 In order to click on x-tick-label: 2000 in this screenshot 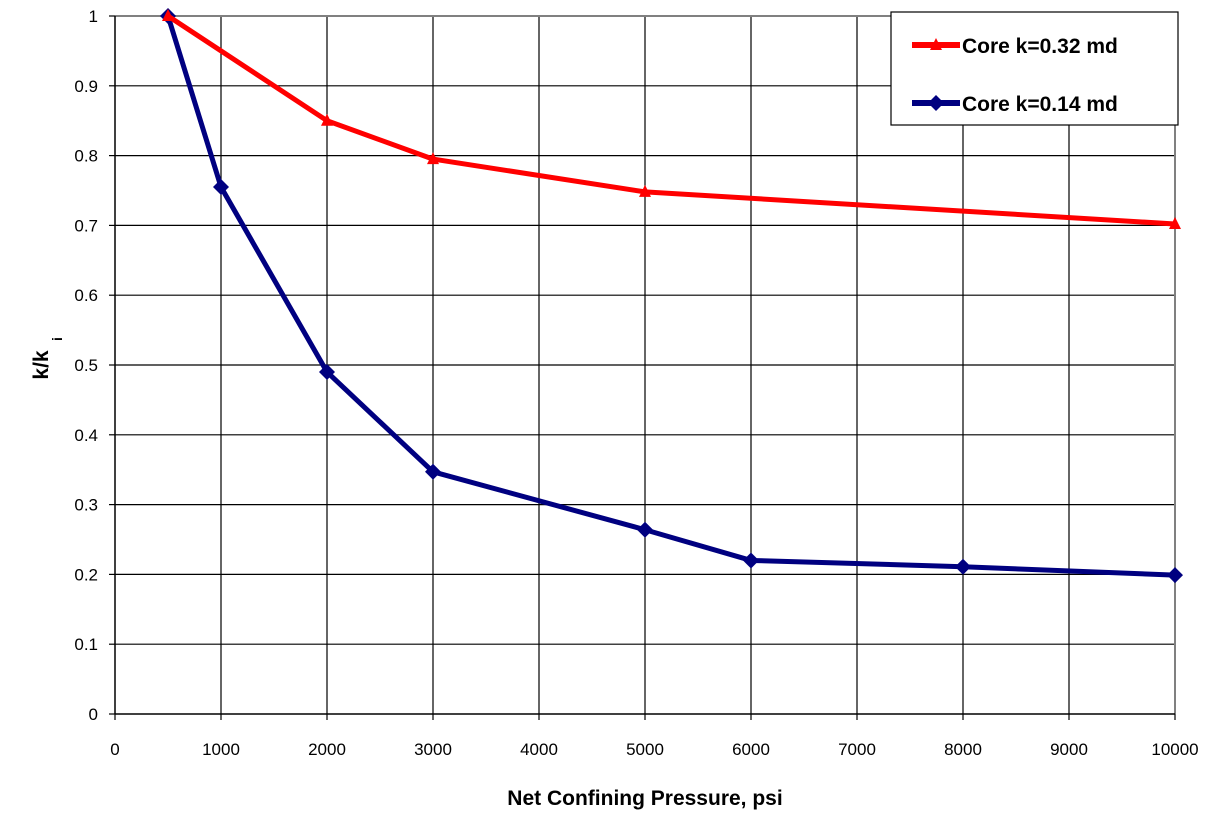, I will do `click(327, 749)`.